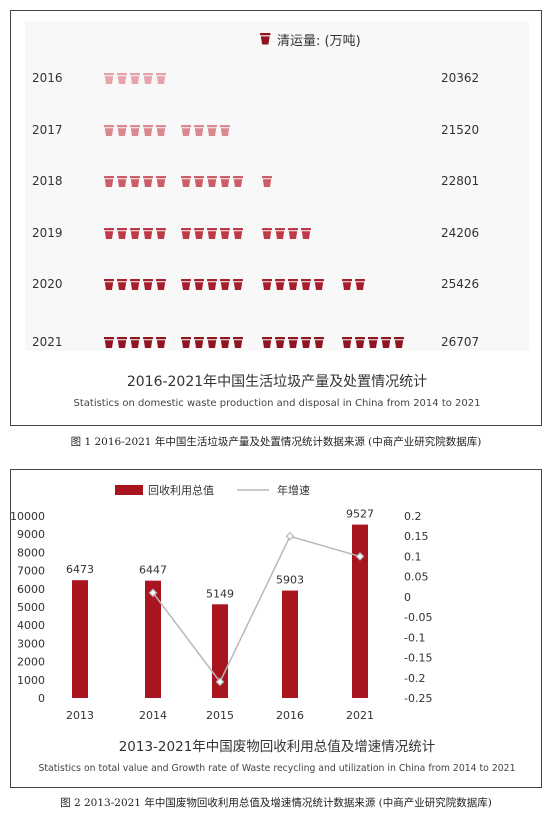  What do you see at coordinates (290, 580) in the screenshot?
I see `bar-value-label: 5903` at bounding box center [290, 580].